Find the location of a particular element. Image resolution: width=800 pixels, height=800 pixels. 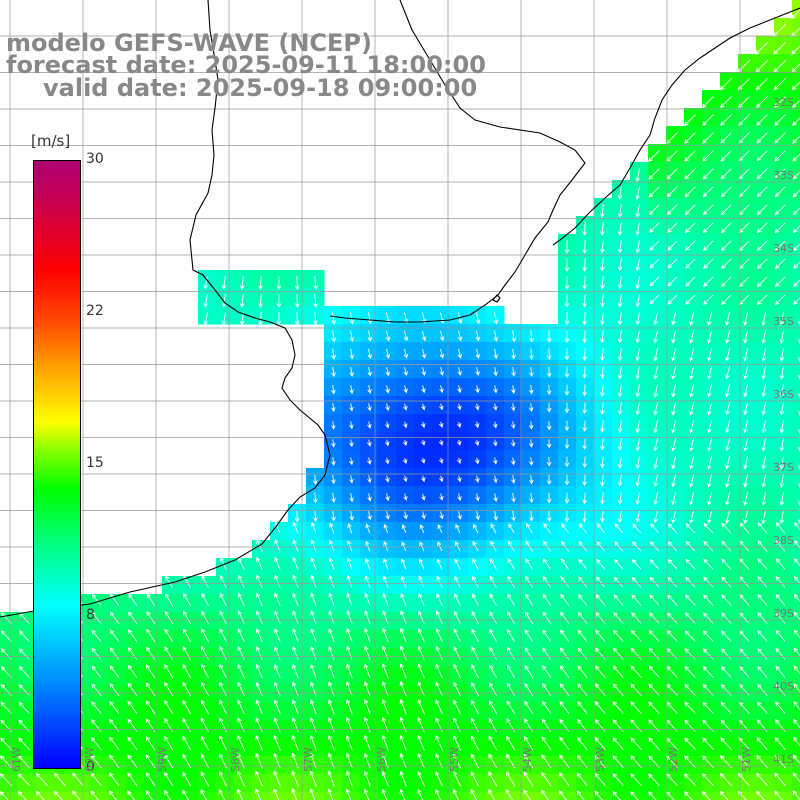

latitude-label: 32S is located at coordinates (783, 102).